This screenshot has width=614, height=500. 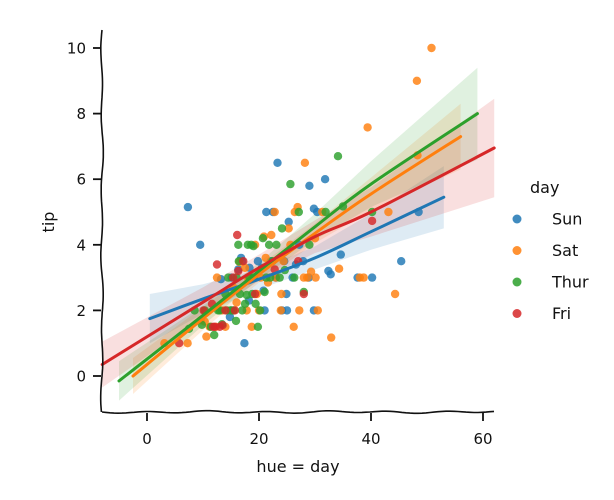 I want to click on y-tick-label: 8, so click(x=81, y=114).